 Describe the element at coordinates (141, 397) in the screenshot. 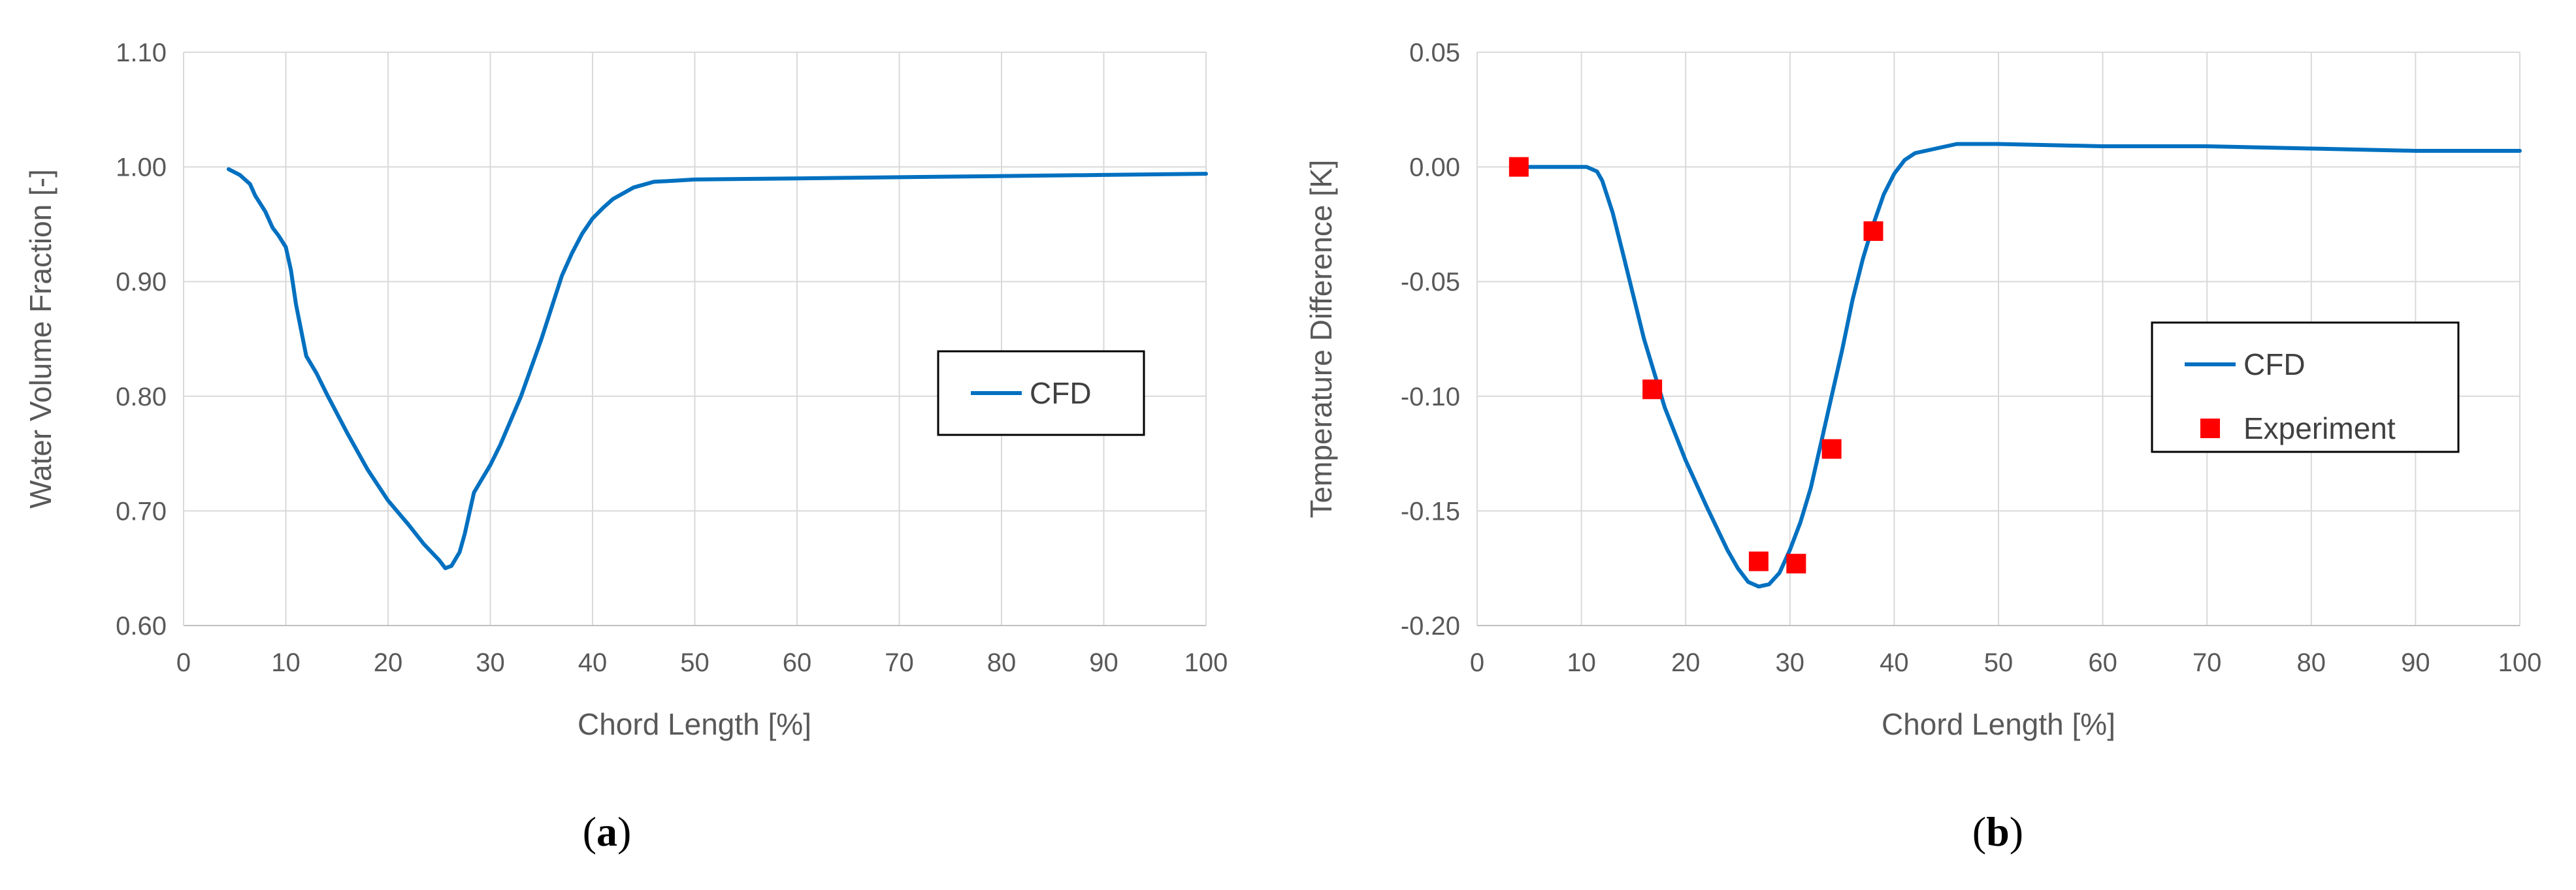

I see `y-tick-label: 0.80` at that location.